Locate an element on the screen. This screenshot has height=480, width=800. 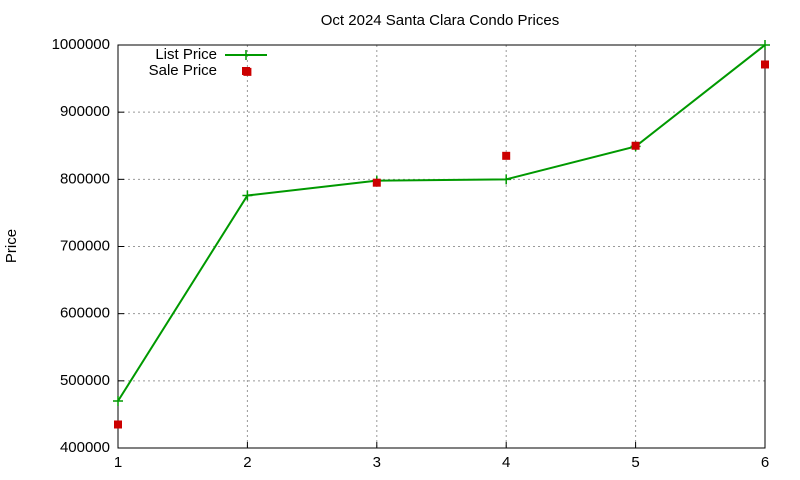
x-tick-label: 3 is located at coordinates (377, 462).